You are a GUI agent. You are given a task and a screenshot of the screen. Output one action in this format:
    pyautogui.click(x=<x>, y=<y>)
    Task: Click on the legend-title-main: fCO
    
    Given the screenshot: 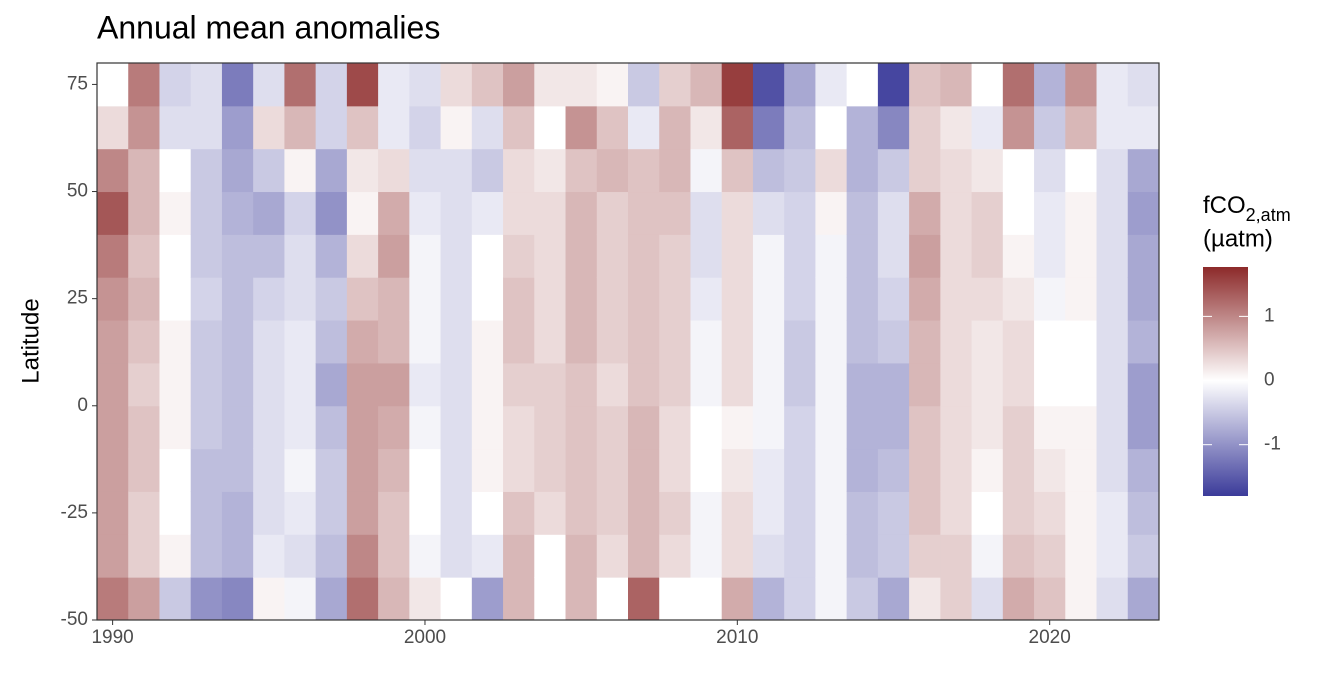 What is the action you would take?
    pyautogui.click(x=1224, y=205)
    